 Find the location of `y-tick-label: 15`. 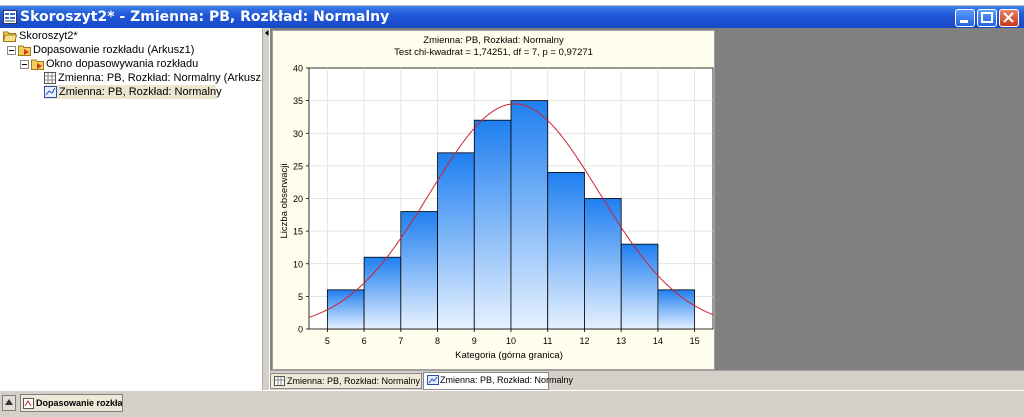

y-tick-label: 15 is located at coordinates (298, 232).